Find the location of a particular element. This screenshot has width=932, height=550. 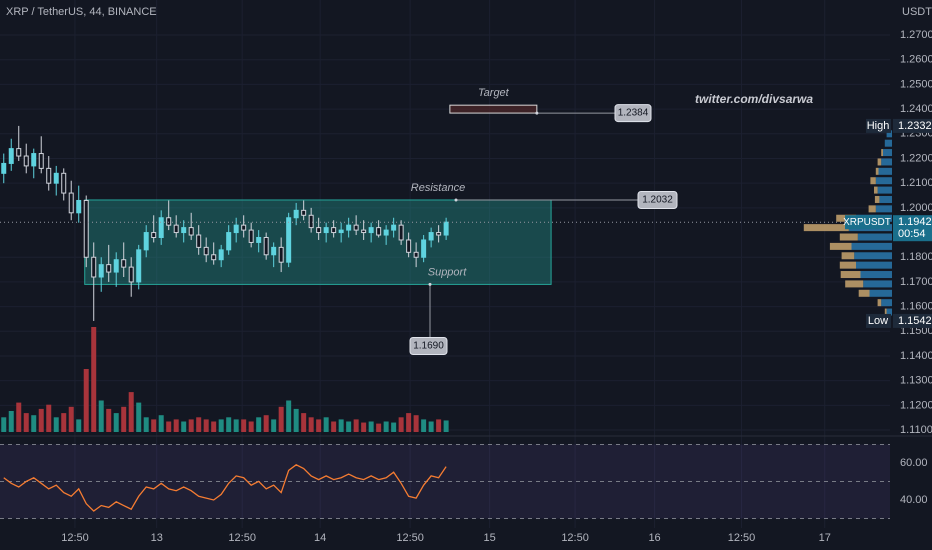

x-tick-label: 15 is located at coordinates (489, 538).